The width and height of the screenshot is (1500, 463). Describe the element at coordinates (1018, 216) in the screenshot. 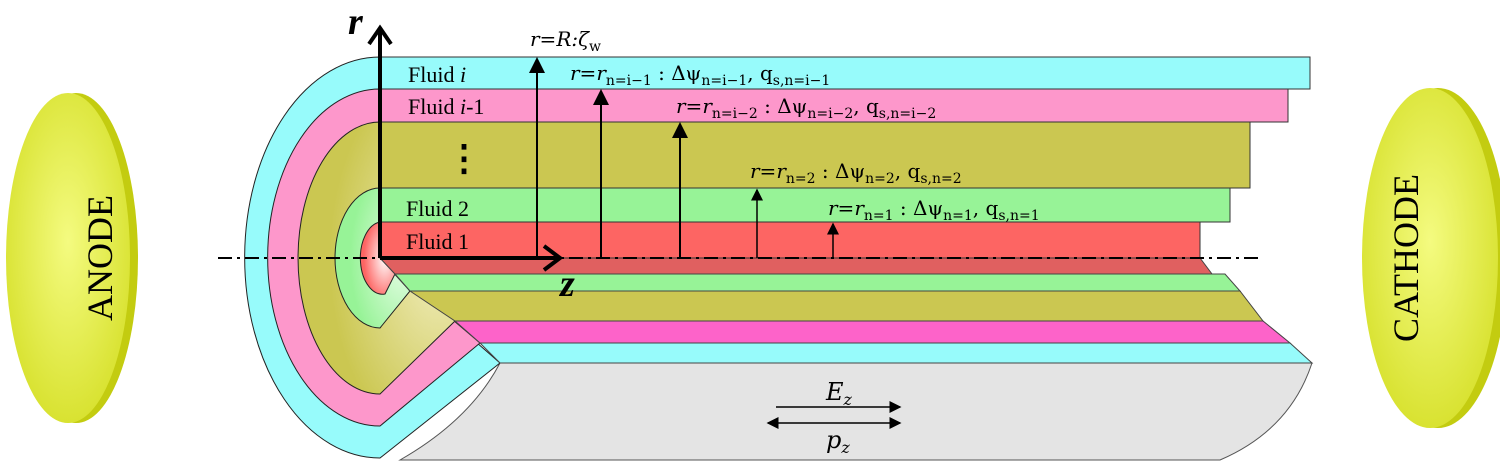

I see `interface-label-part: s,n=1` at that location.